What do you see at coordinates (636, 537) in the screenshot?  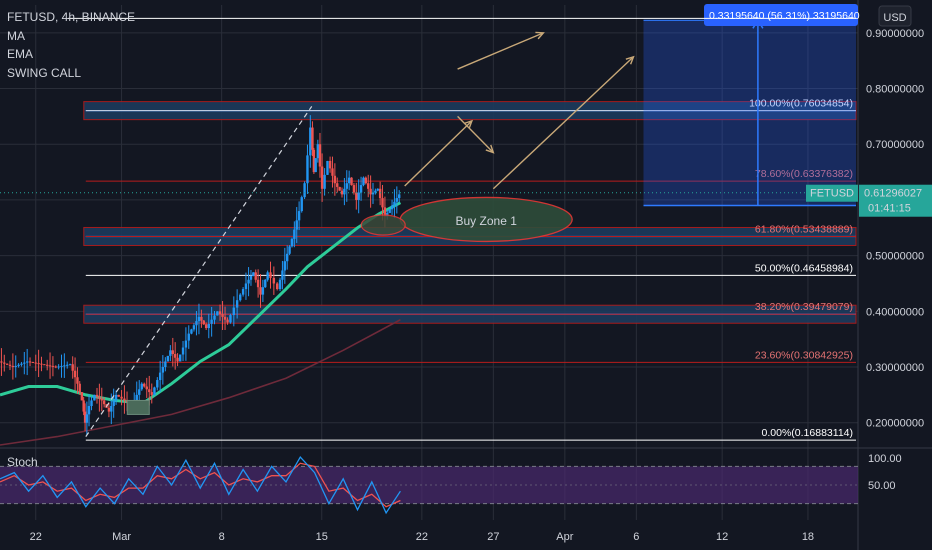 I see `x-tick-label: 6` at bounding box center [636, 537].